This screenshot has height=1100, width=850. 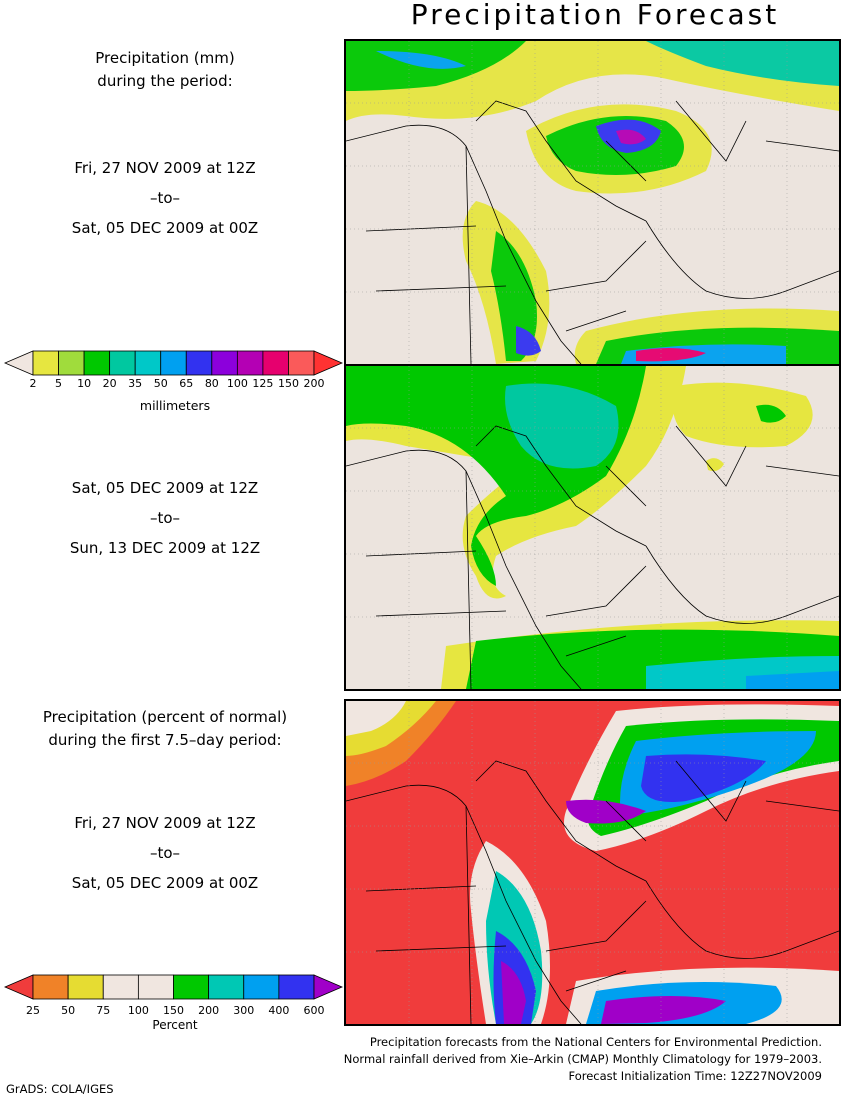 I want to click on legend-mm-labels: 2 5 10 20 35 50 65 80 100 125 150 200, so click(x=172, y=385).